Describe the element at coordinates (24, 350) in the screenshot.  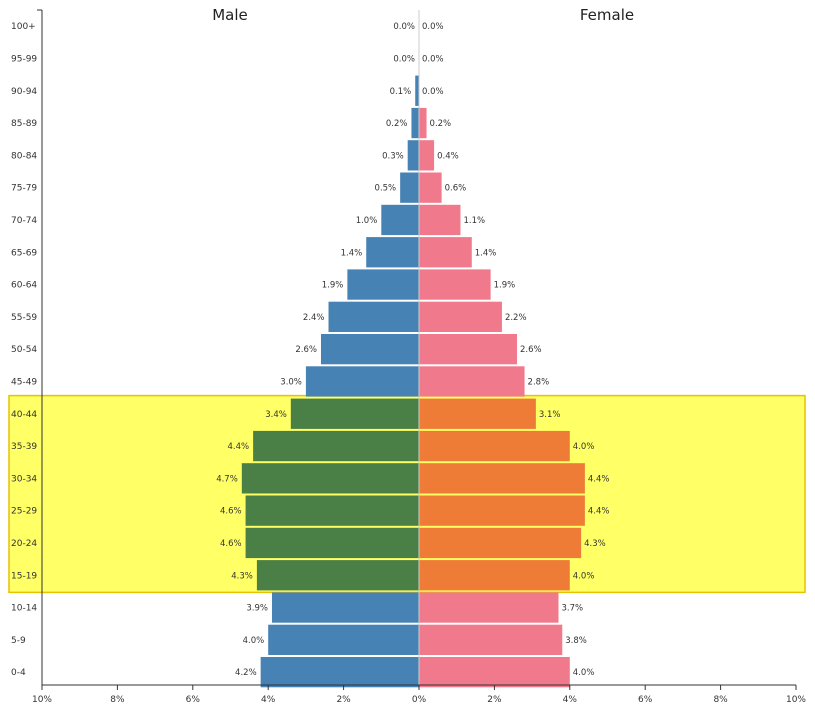
I see `age-group-label: 50-54` at that location.